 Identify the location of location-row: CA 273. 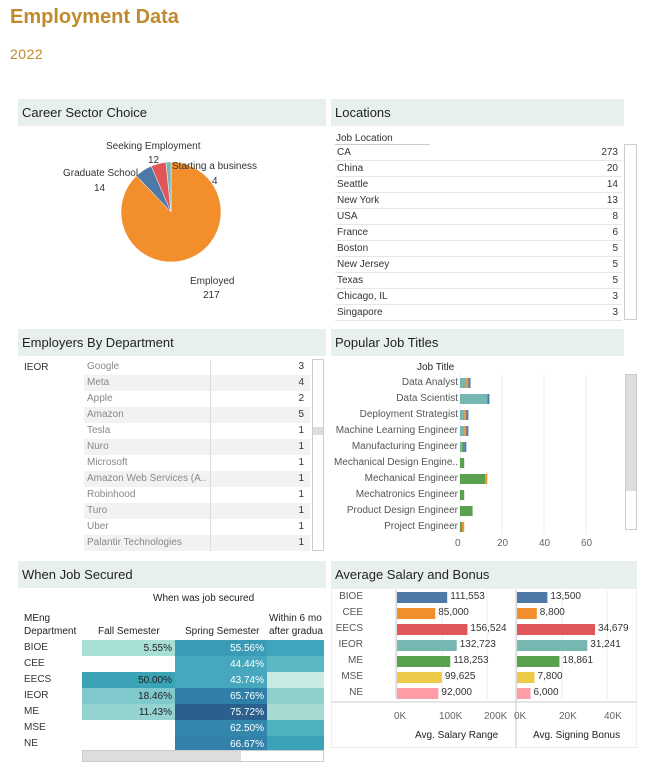
(478, 153).